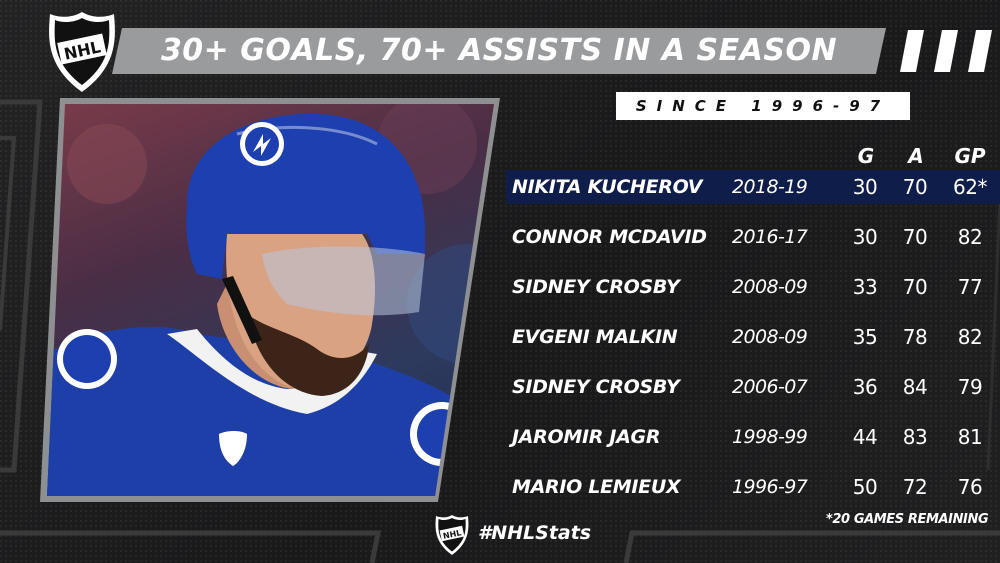  I want to click on goals-value: 33, so click(865, 287).